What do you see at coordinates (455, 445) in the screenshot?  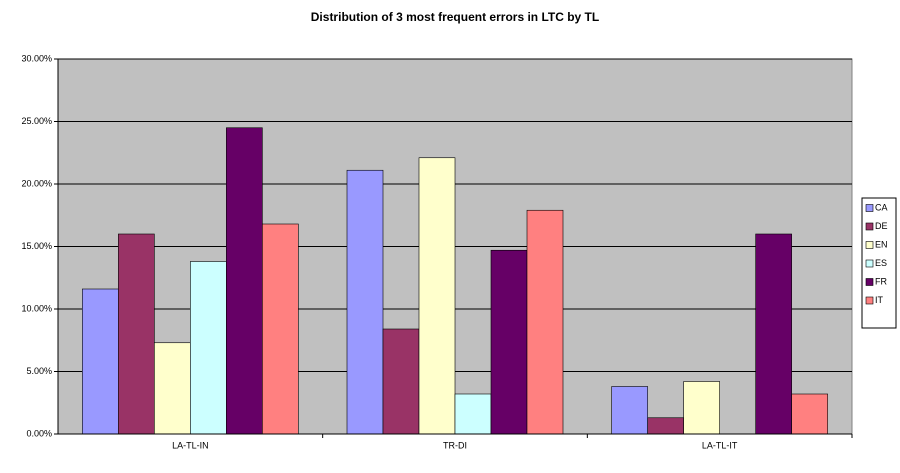 I see `x-tick-label: TR-DI` at bounding box center [455, 445].